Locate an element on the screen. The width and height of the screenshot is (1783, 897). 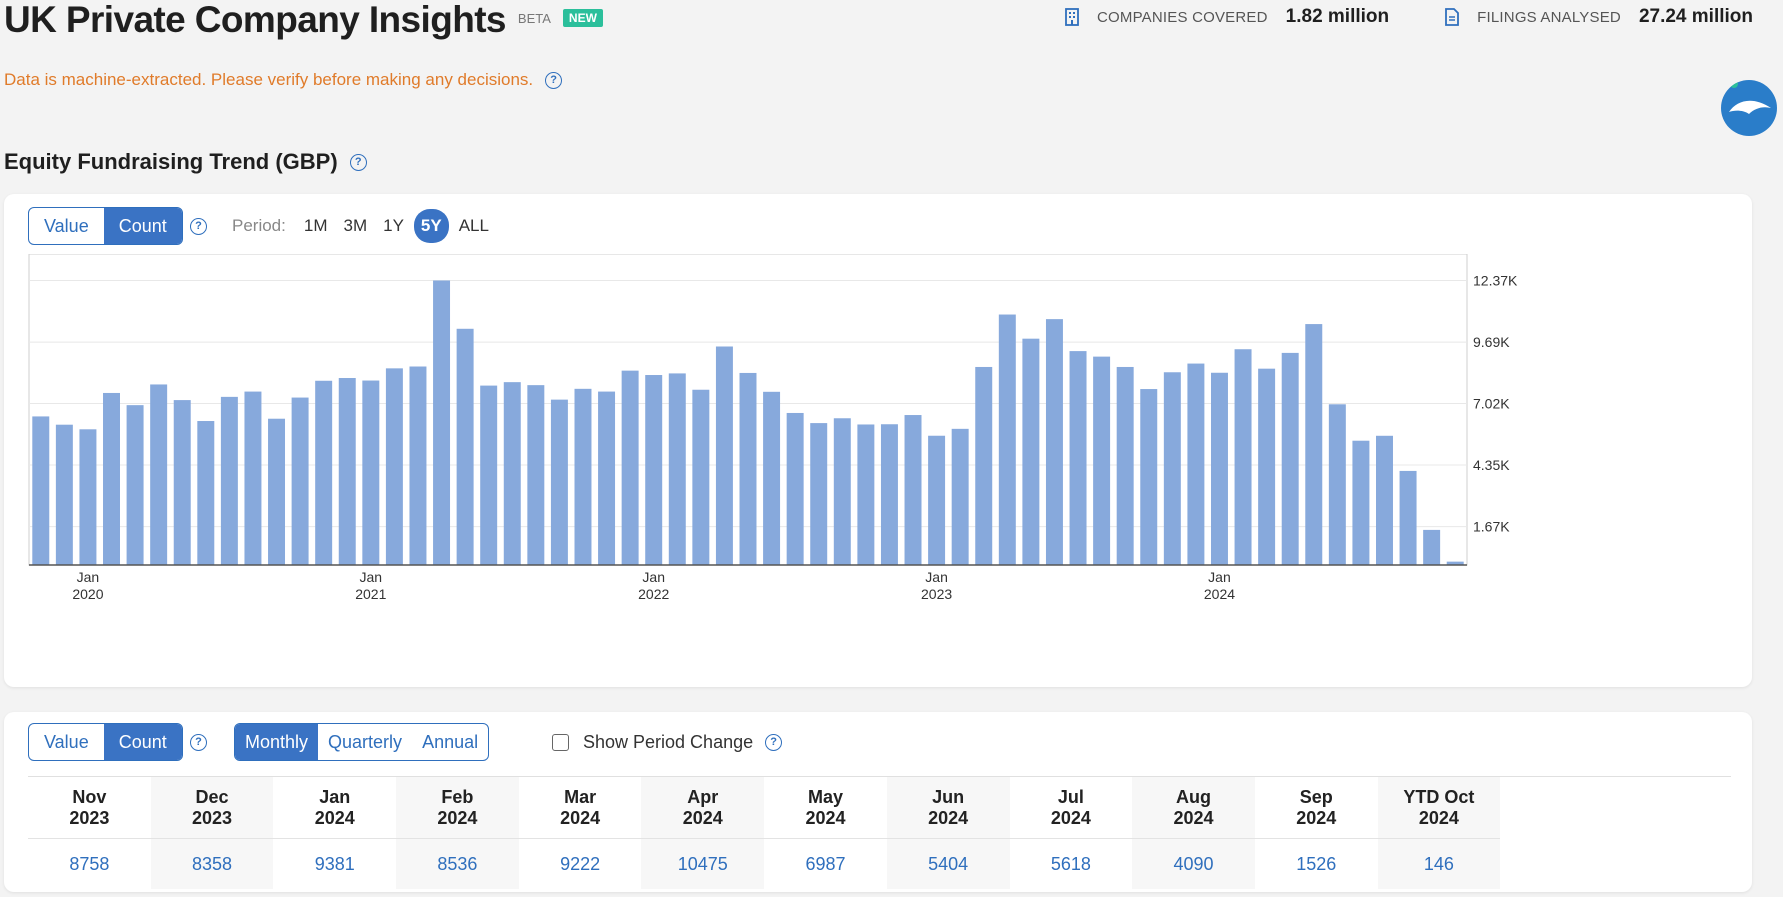
table-cell-value: 10475 is located at coordinates (703, 864).